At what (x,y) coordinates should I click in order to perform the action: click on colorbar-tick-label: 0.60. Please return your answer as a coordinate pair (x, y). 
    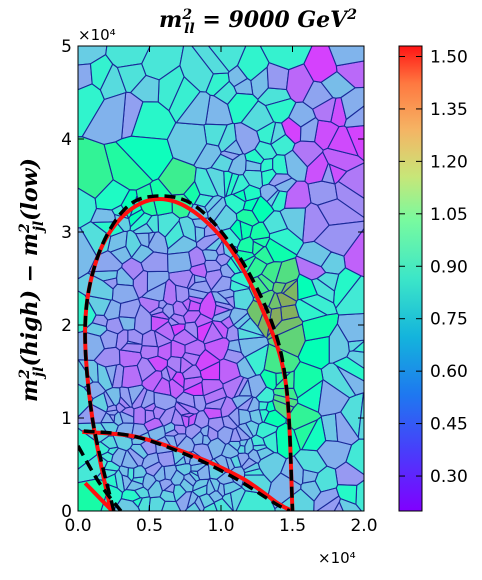
    Looking at the image, I should click on (449, 372).